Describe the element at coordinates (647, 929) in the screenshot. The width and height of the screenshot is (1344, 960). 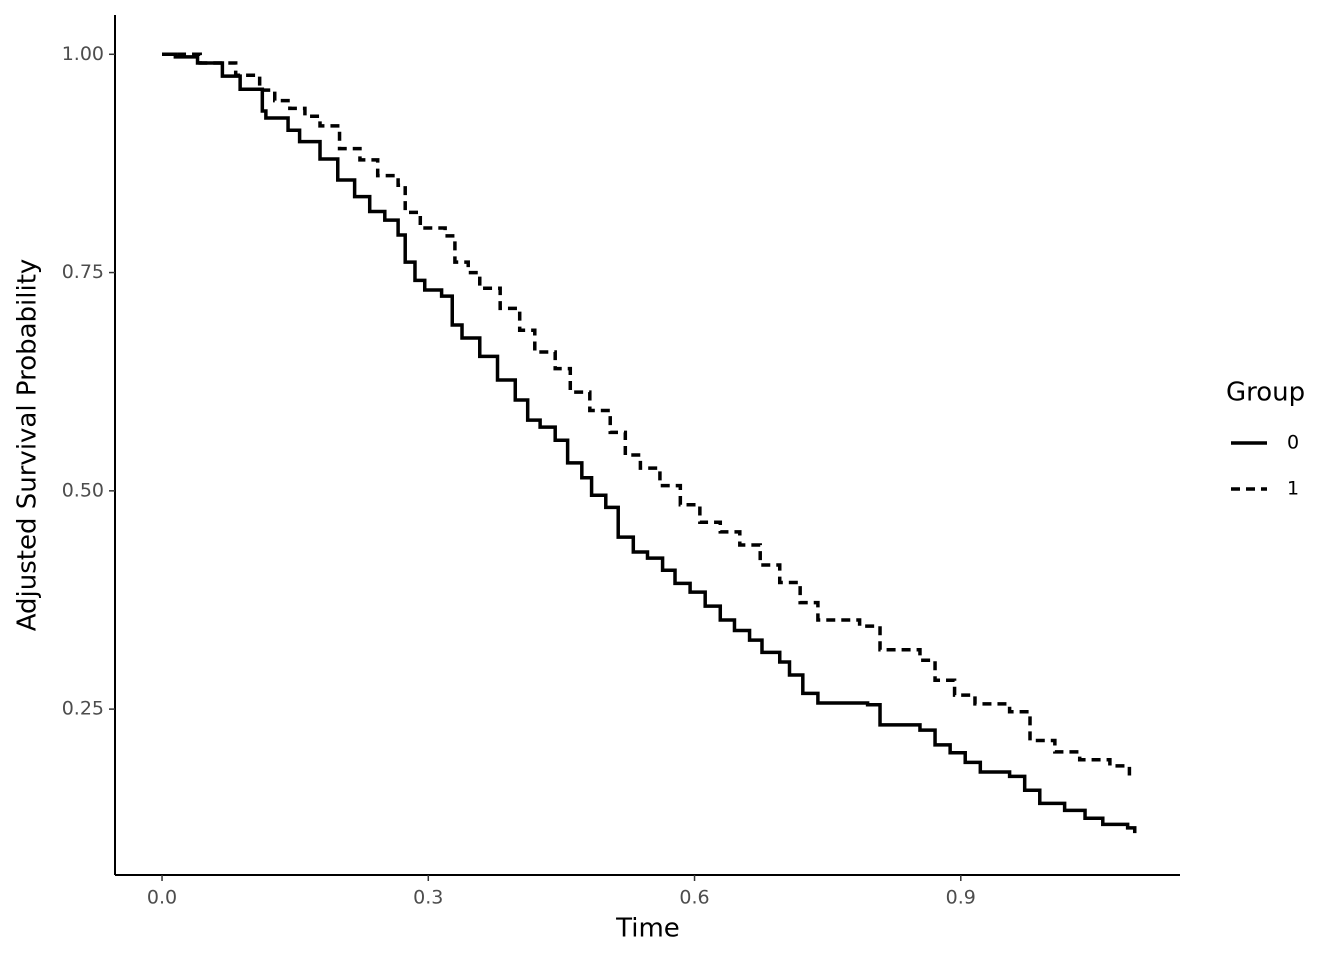
I see `x-axis-title: Time` at that location.